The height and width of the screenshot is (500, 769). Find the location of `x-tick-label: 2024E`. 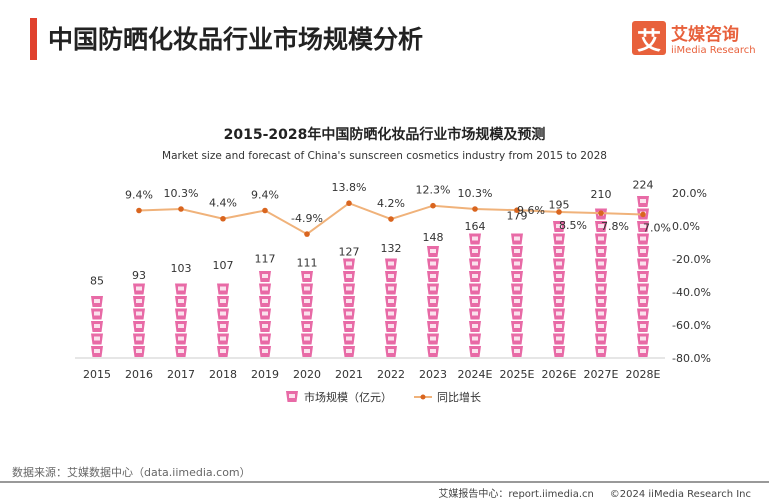

x-tick-label: 2024E is located at coordinates (475, 374).